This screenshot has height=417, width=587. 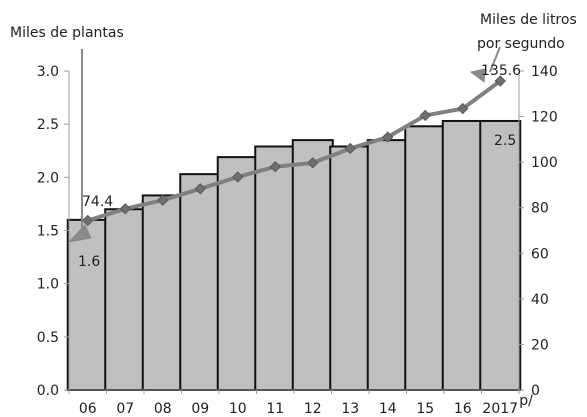 I want to click on left-axis-tick-label: 2.0, so click(x=48, y=178).